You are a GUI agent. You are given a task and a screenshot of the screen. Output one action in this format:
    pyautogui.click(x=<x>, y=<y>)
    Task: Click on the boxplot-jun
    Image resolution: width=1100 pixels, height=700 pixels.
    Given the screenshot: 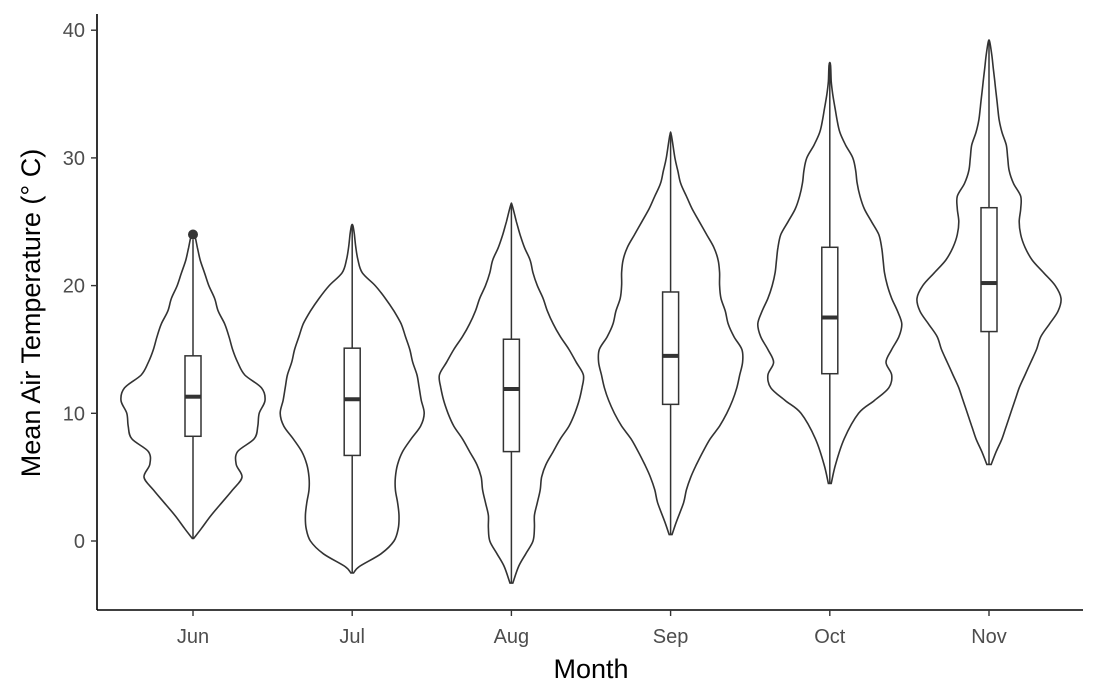 What is the action you would take?
    pyautogui.click(x=193, y=384)
    